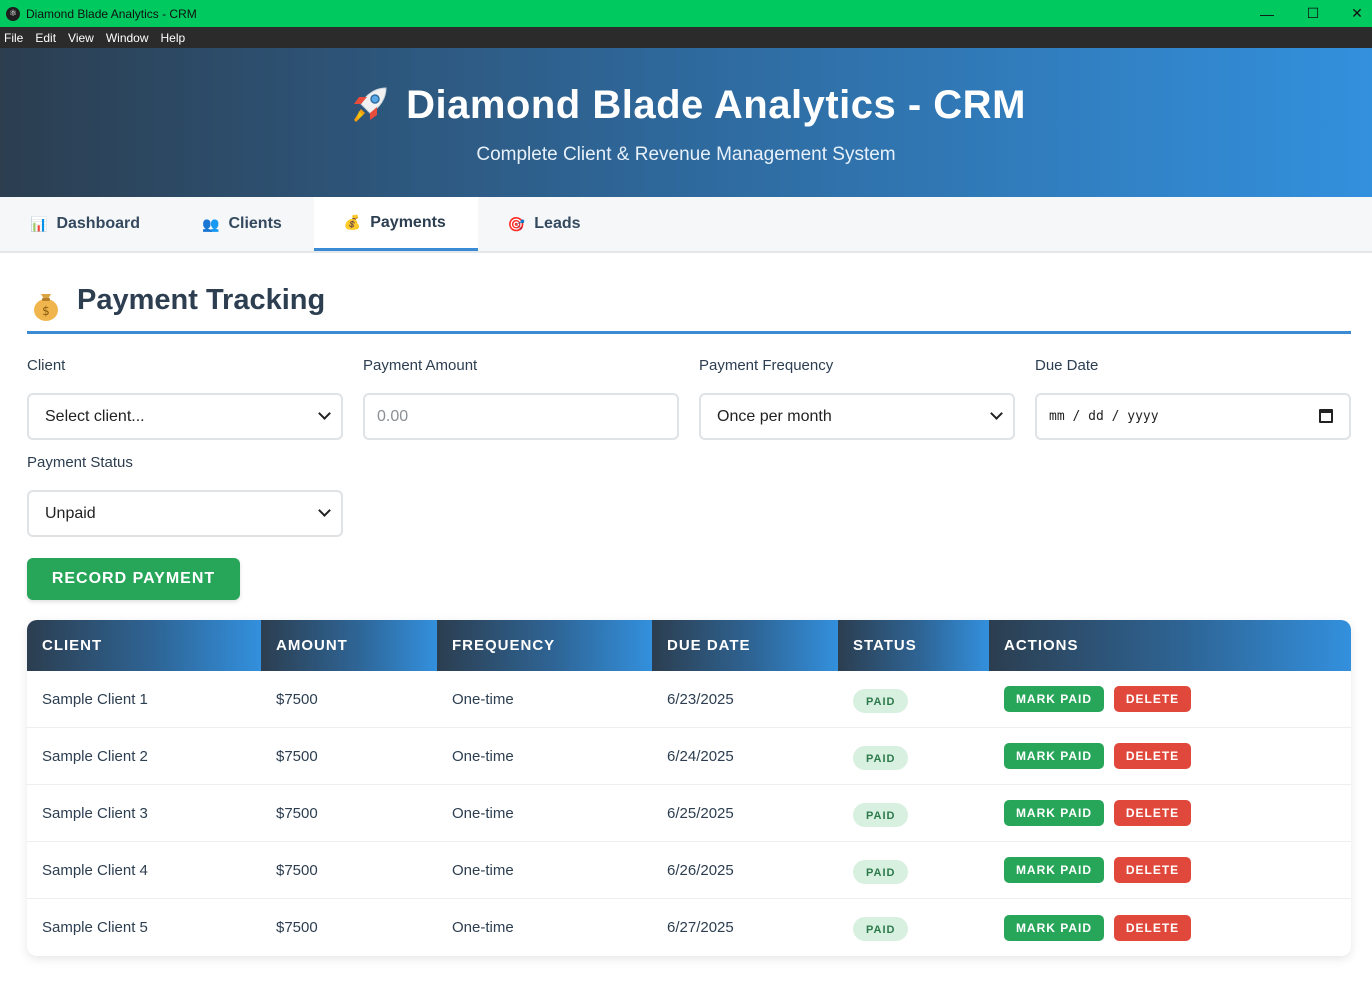 This screenshot has height=986, width=1372. I want to click on tab-label: Payments, so click(408, 222).